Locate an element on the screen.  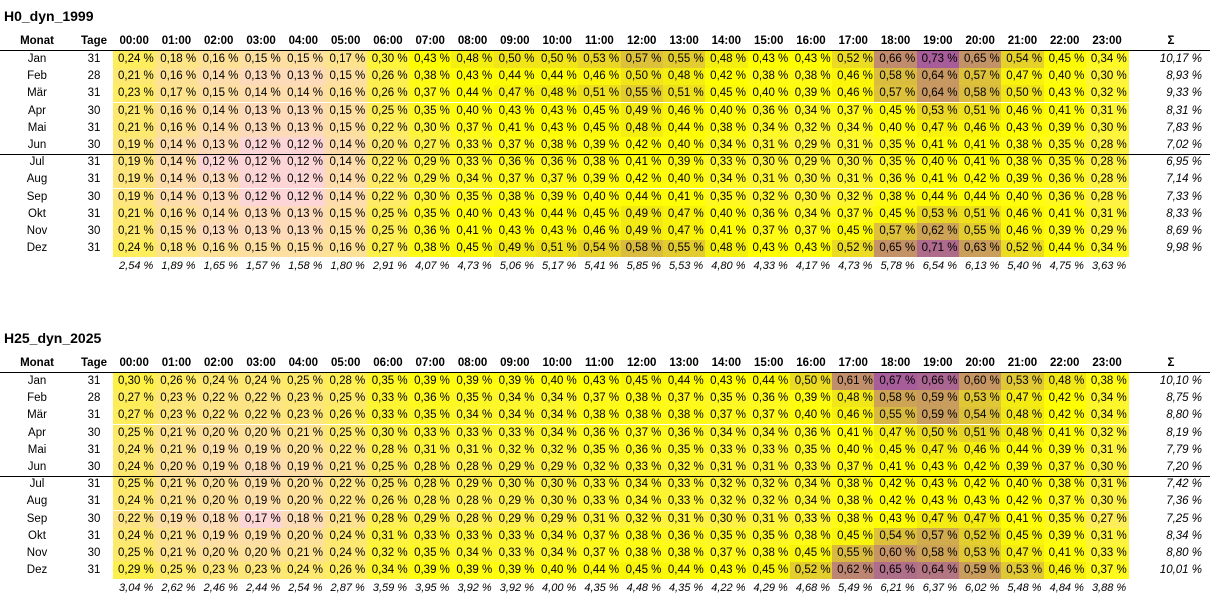
header-hour: 10:00 is located at coordinates (557, 363).